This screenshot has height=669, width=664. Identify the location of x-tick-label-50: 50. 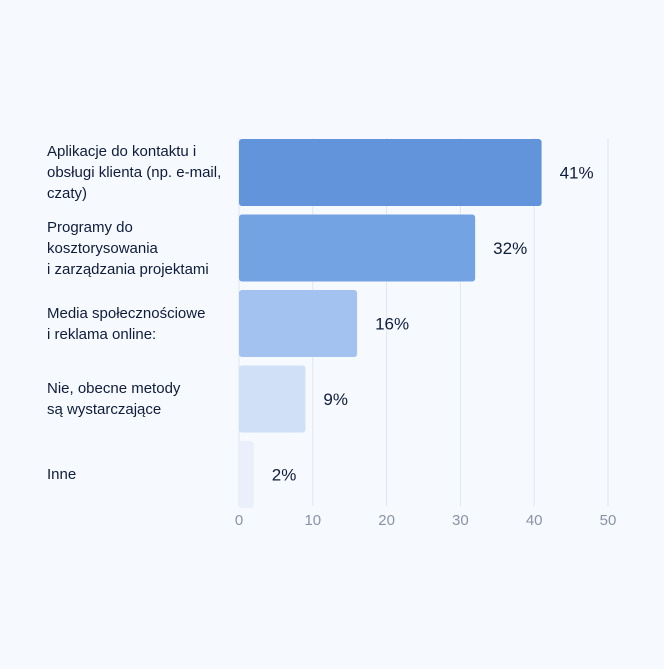
(608, 520).